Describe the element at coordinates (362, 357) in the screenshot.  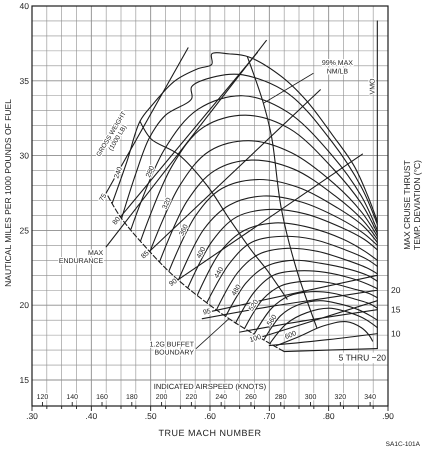
I see `series-label: 5 THRU −20` at that location.